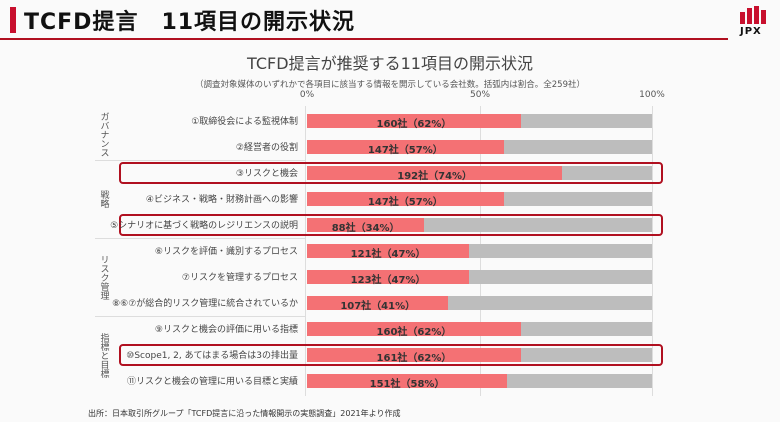  Describe the element at coordinates (388, 280) in the screenshot. I see `data-label: 123社（47%）` at that location.